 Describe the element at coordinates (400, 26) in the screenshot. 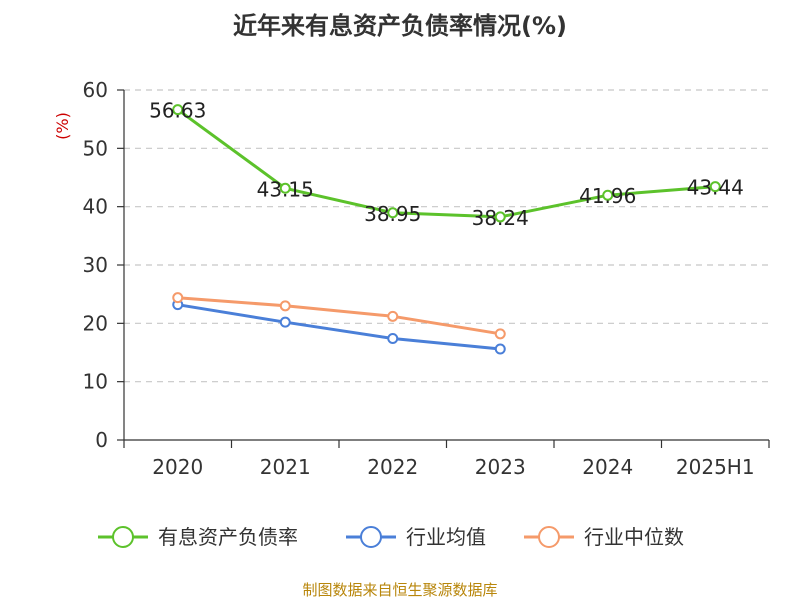

I see `chart-title: 近年来有息资产负债率情况(%)` at that location.